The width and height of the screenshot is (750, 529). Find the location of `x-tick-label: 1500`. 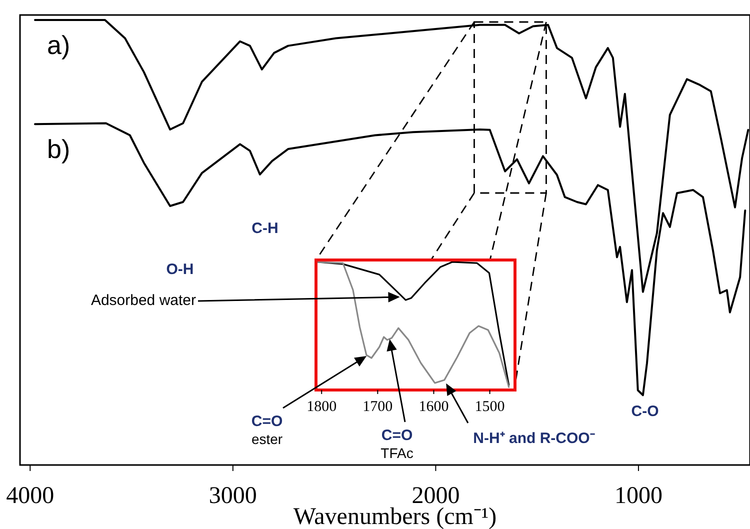

x-tick-label: 1500 is located at coordinates (489, 407).